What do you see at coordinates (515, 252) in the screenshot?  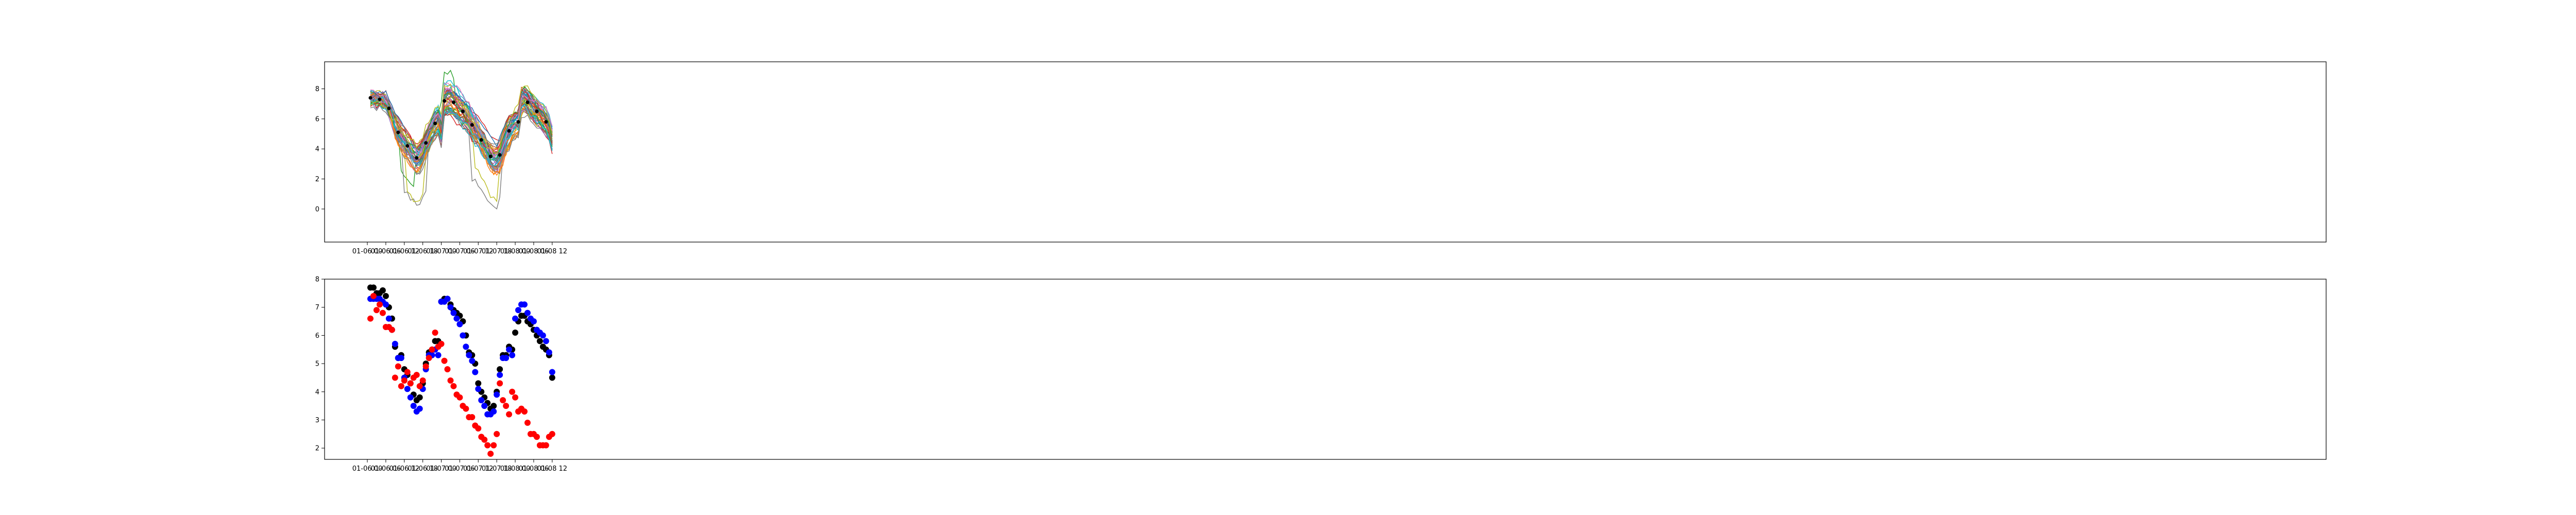 I see `x-tick-label: 01-08 00` at bounding box center [515, 252].